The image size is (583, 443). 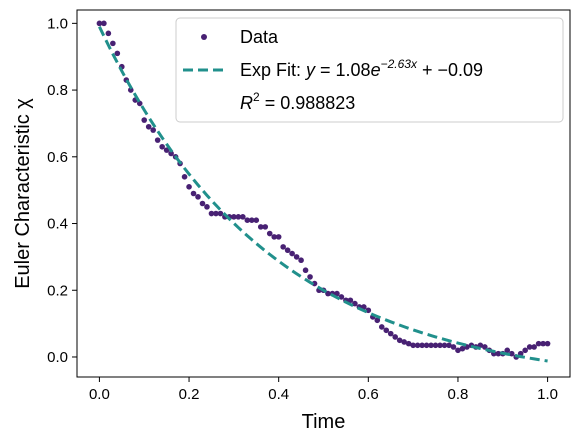 What do you see at coordinates (450, 70) in the screenshot?
I see `legend-fit-tail: + −0.09` at bounding box center [450, 70].